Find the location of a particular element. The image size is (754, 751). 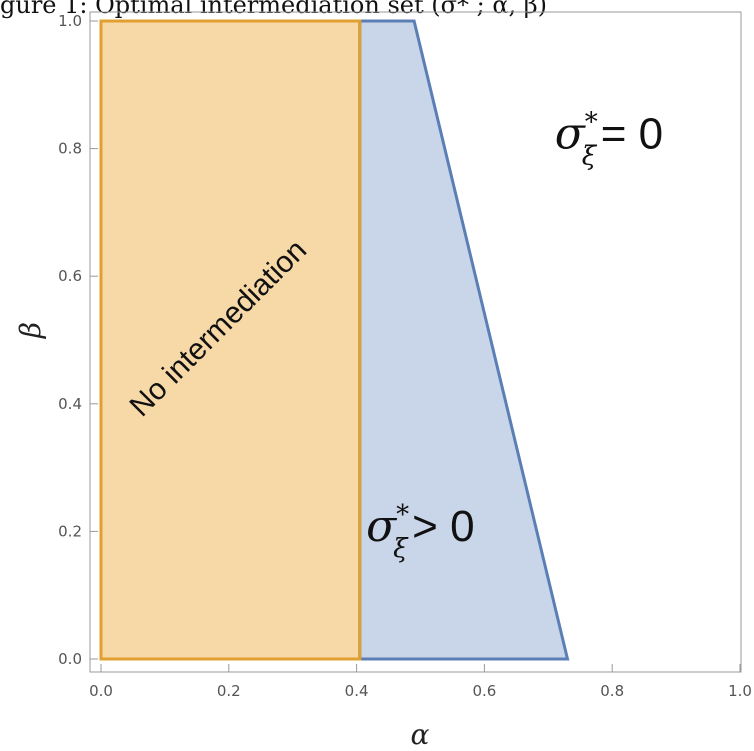

y-tick-label: 0.2 is located at coordinates (70, 531).